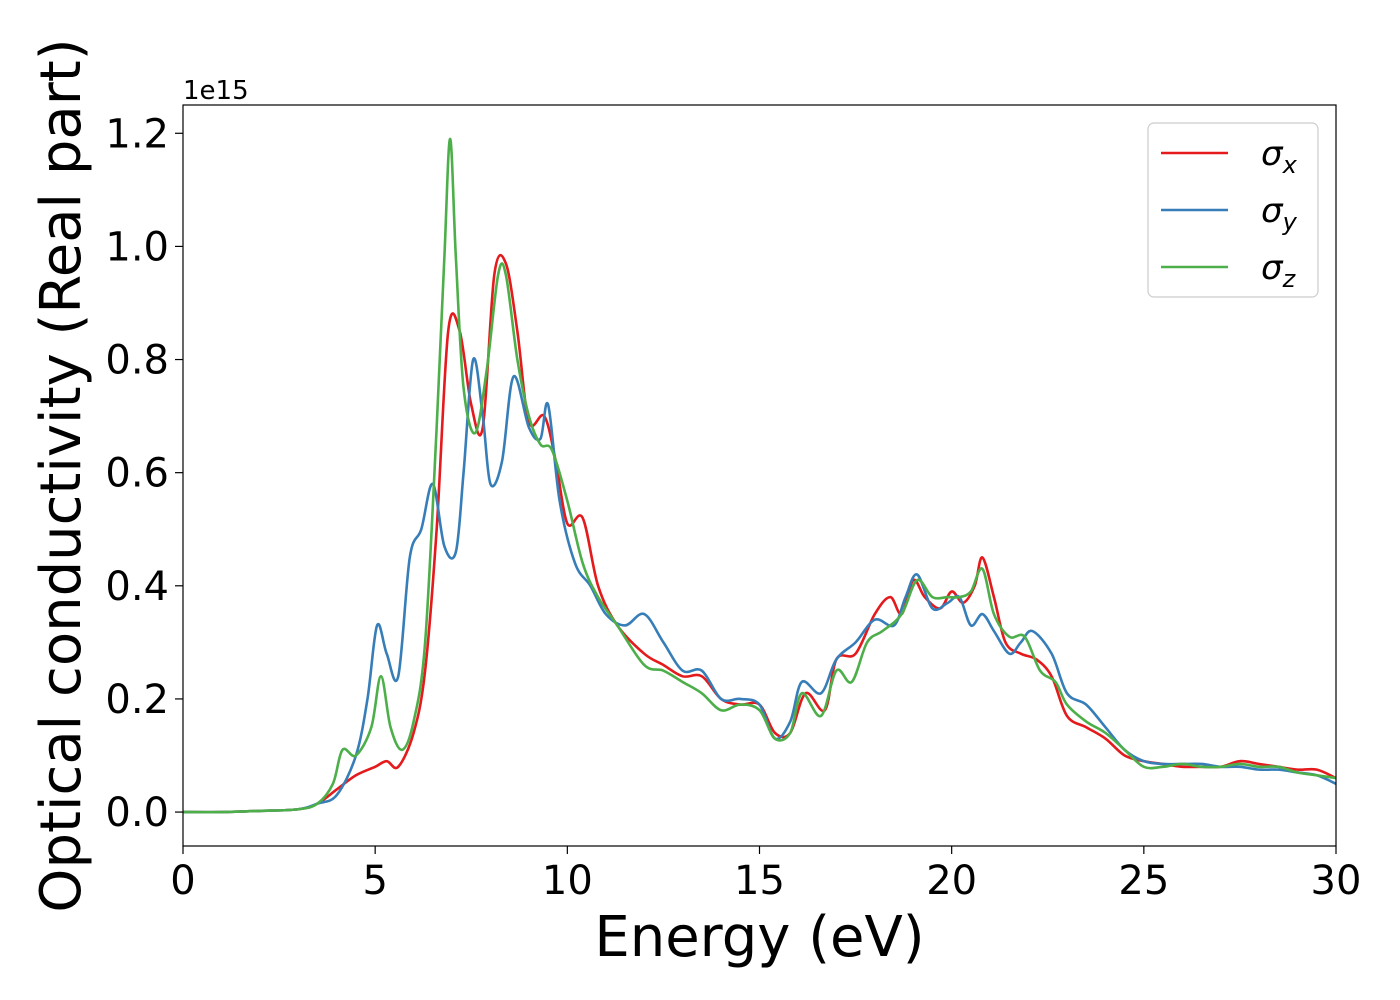 This screenshot has height=1000, width=1400. What do you see at coordinates (1279, 156) in the screenshot?
I see `legend-label-x: σx` at bounding box center [1279, 156].